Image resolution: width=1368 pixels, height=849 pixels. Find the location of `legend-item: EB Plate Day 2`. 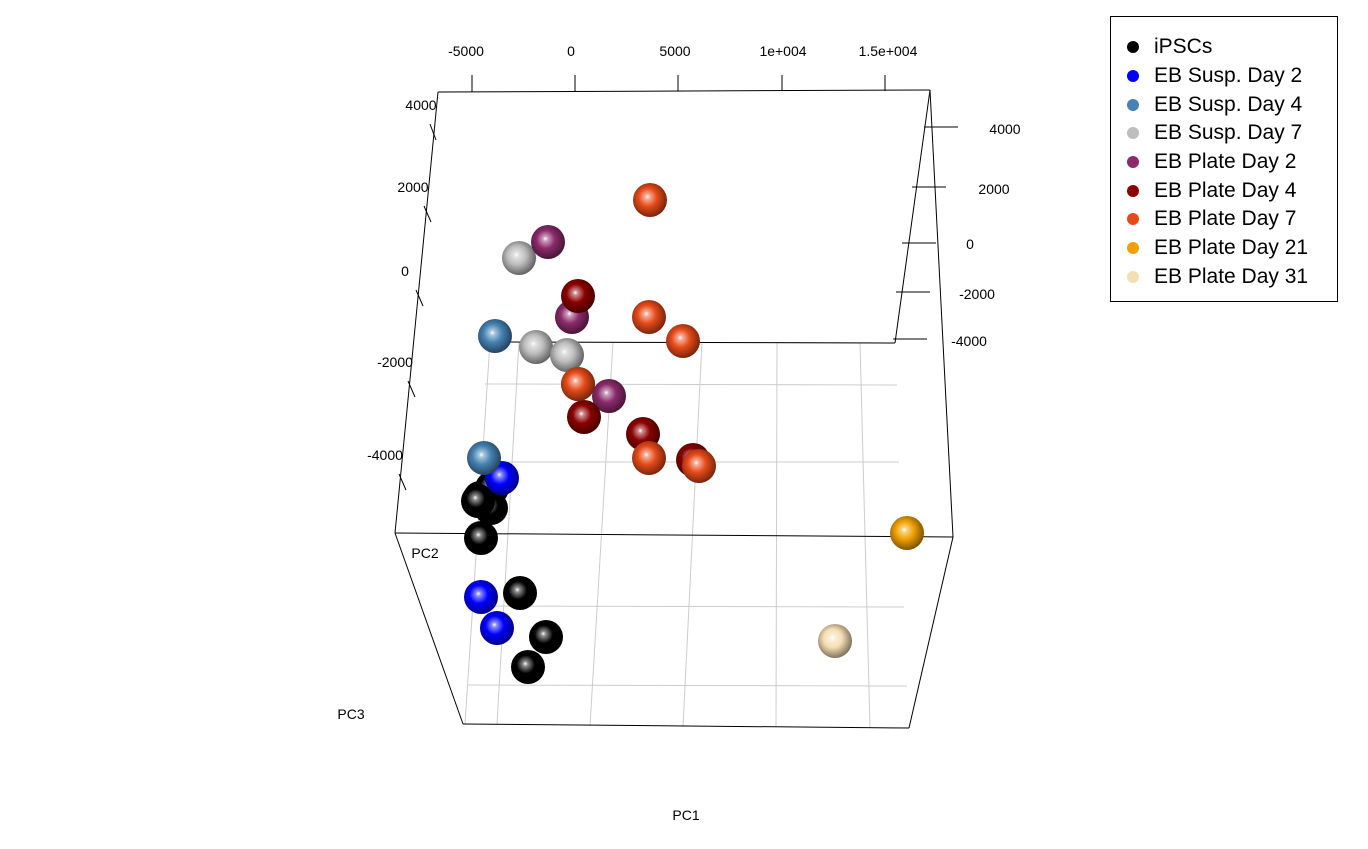

legend-item: EB Plate Day 2 is located at coordinates (1224, 162).